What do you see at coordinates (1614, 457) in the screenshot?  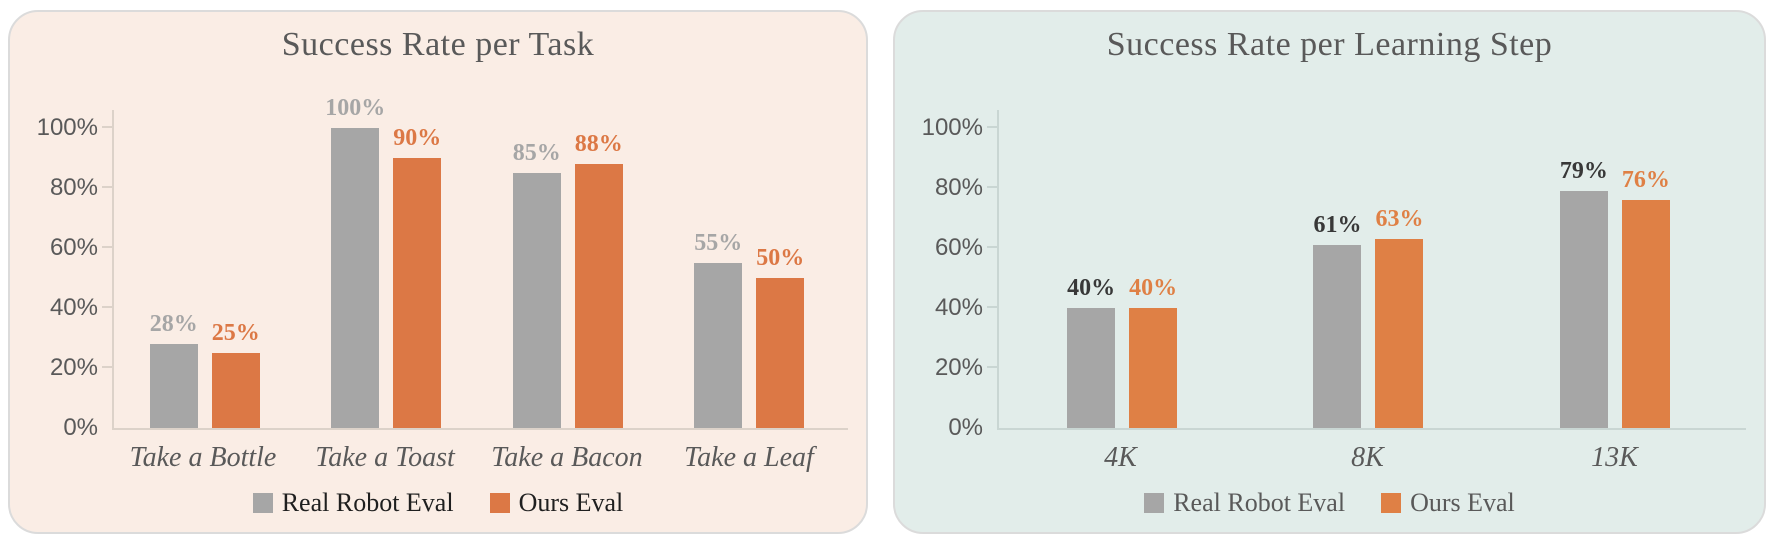 I see `category-label: 13K` at bounding box center [1614, 457].